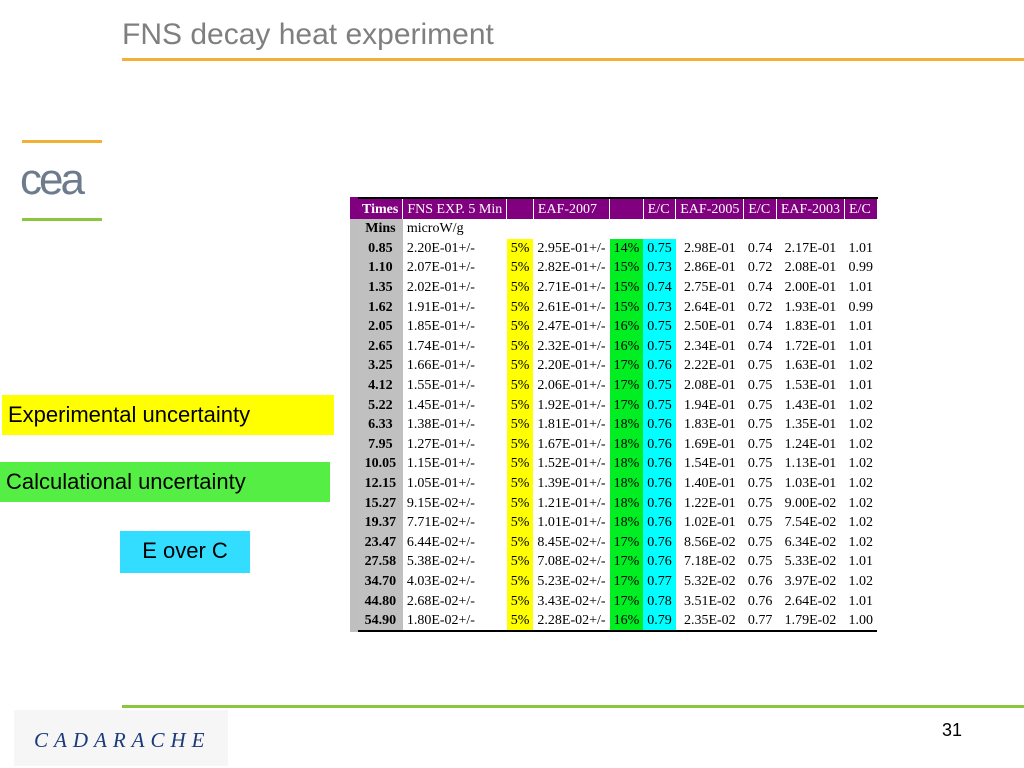 The image size is (1024, 768). I want to click on cadarache-logo: CADARACHE, so click(121, 738).